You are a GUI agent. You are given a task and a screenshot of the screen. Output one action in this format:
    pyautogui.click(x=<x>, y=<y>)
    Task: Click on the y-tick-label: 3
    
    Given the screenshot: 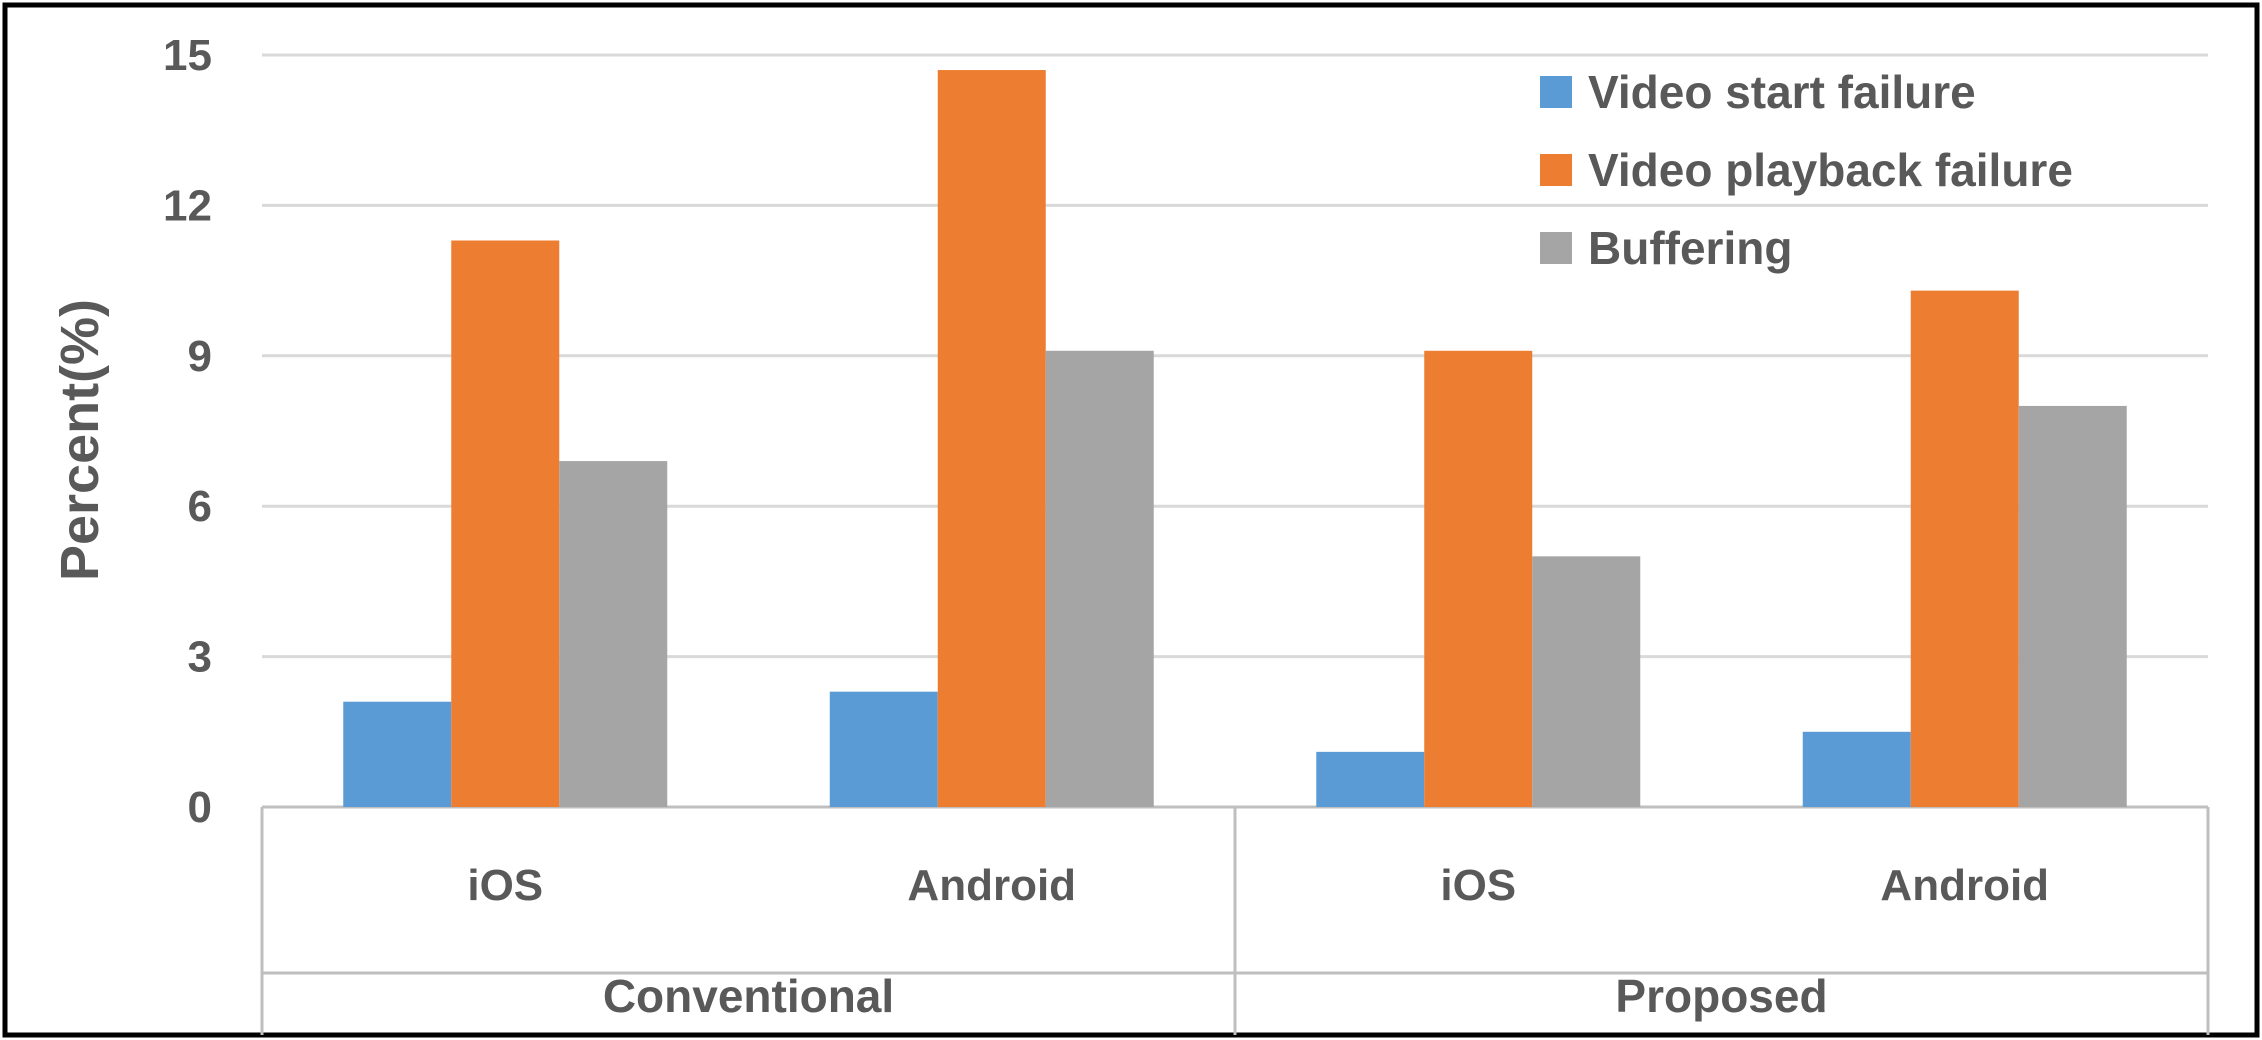 What is the action you would take?
    pyautogui.click(x=200, y=657)
    